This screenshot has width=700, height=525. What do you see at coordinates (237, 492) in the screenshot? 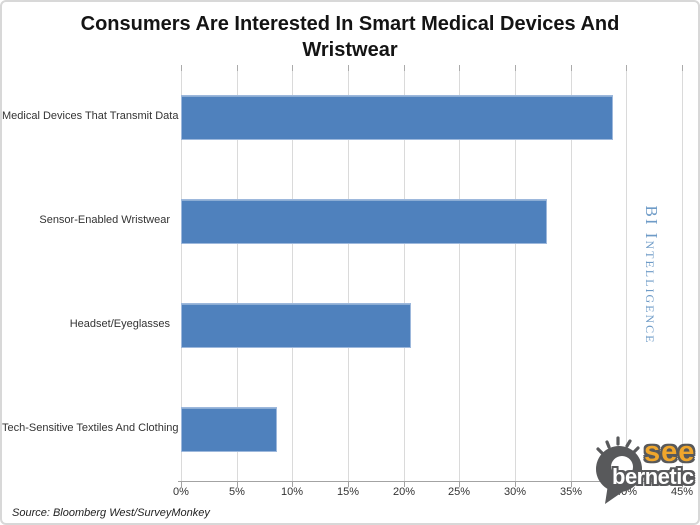
I see `x-tick-label: 5%` at bounding box center [237, 492].